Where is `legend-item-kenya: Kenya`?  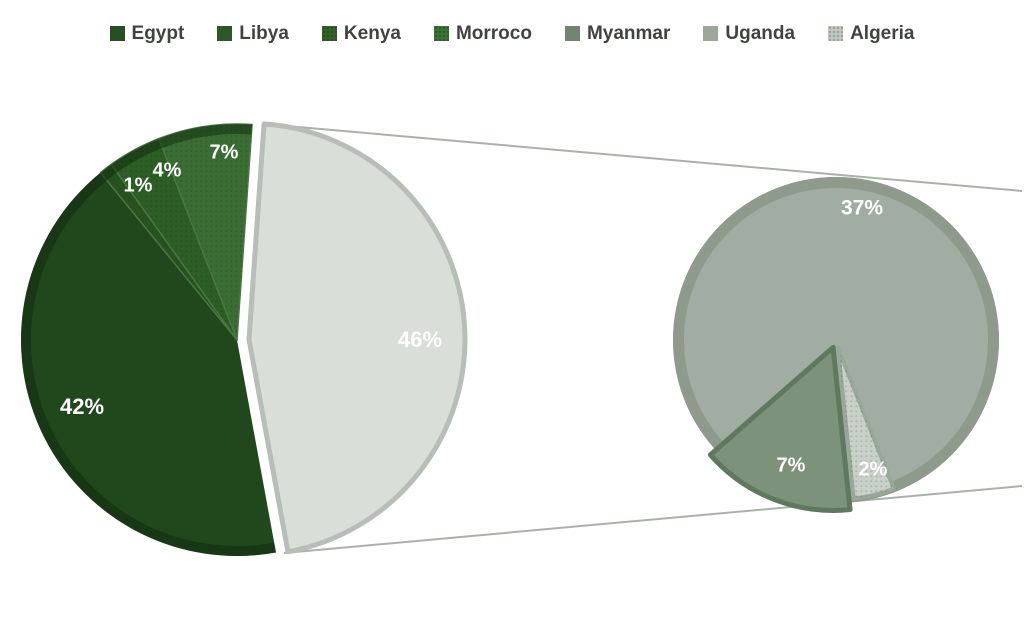
legend-item-kenya: Kenya is located at coordinates (361, 33).